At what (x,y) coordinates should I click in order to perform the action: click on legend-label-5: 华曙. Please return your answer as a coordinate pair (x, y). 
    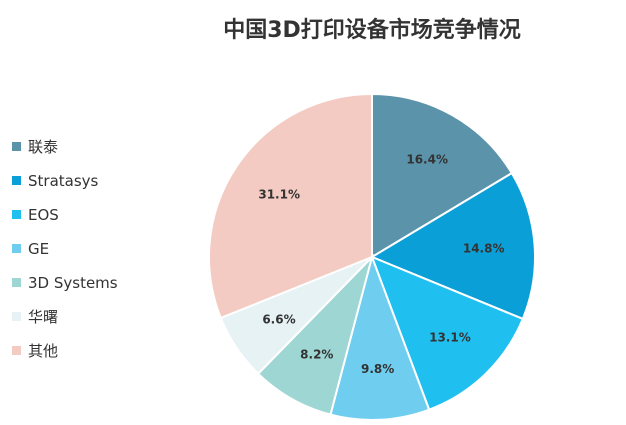
    Looking at the image, I should click on (43, 317).